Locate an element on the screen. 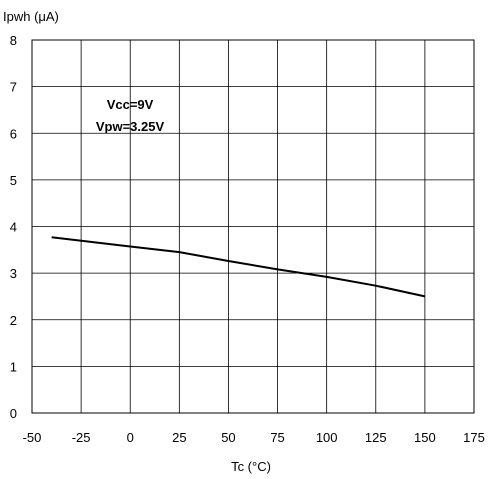  x-tick-label: 75 is located at coordinates (277, 437).